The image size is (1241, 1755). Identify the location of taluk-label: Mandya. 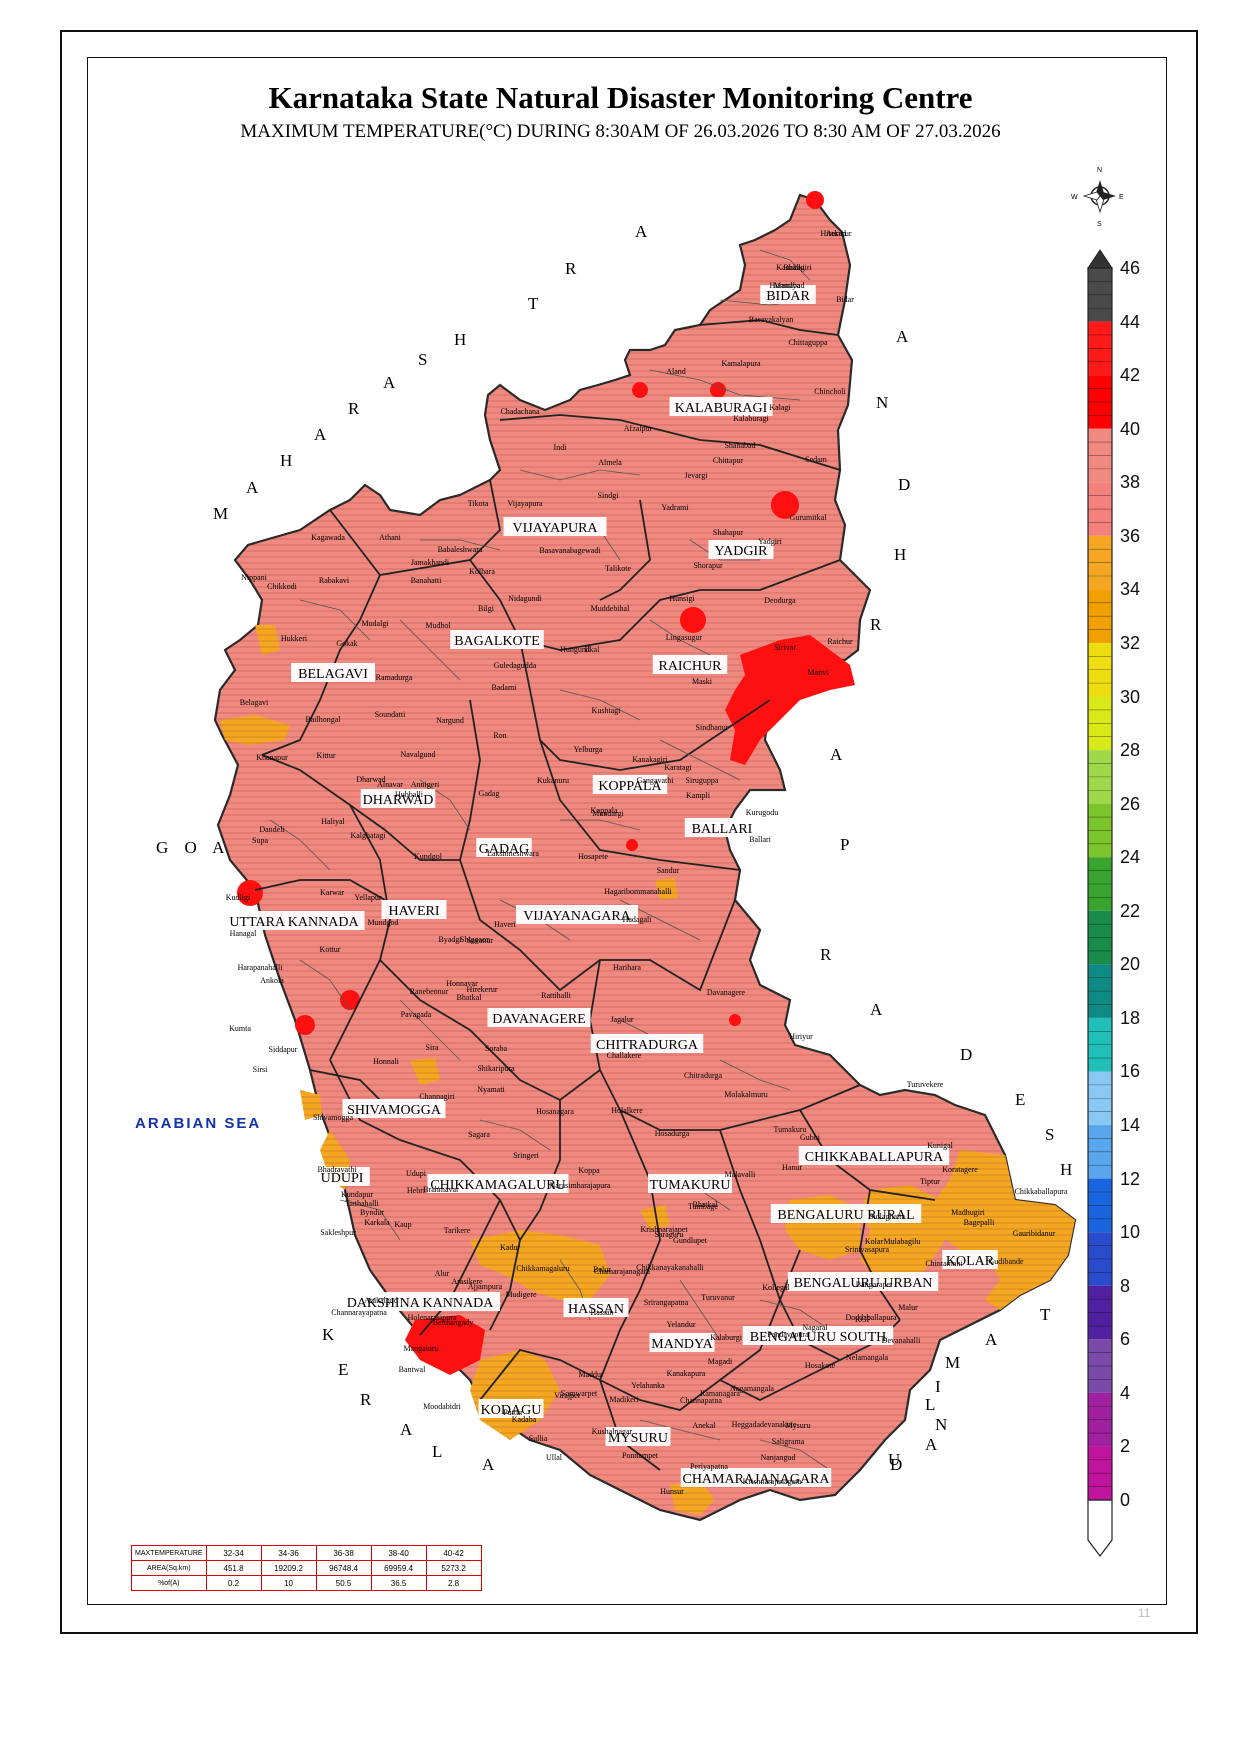
(787, 285).